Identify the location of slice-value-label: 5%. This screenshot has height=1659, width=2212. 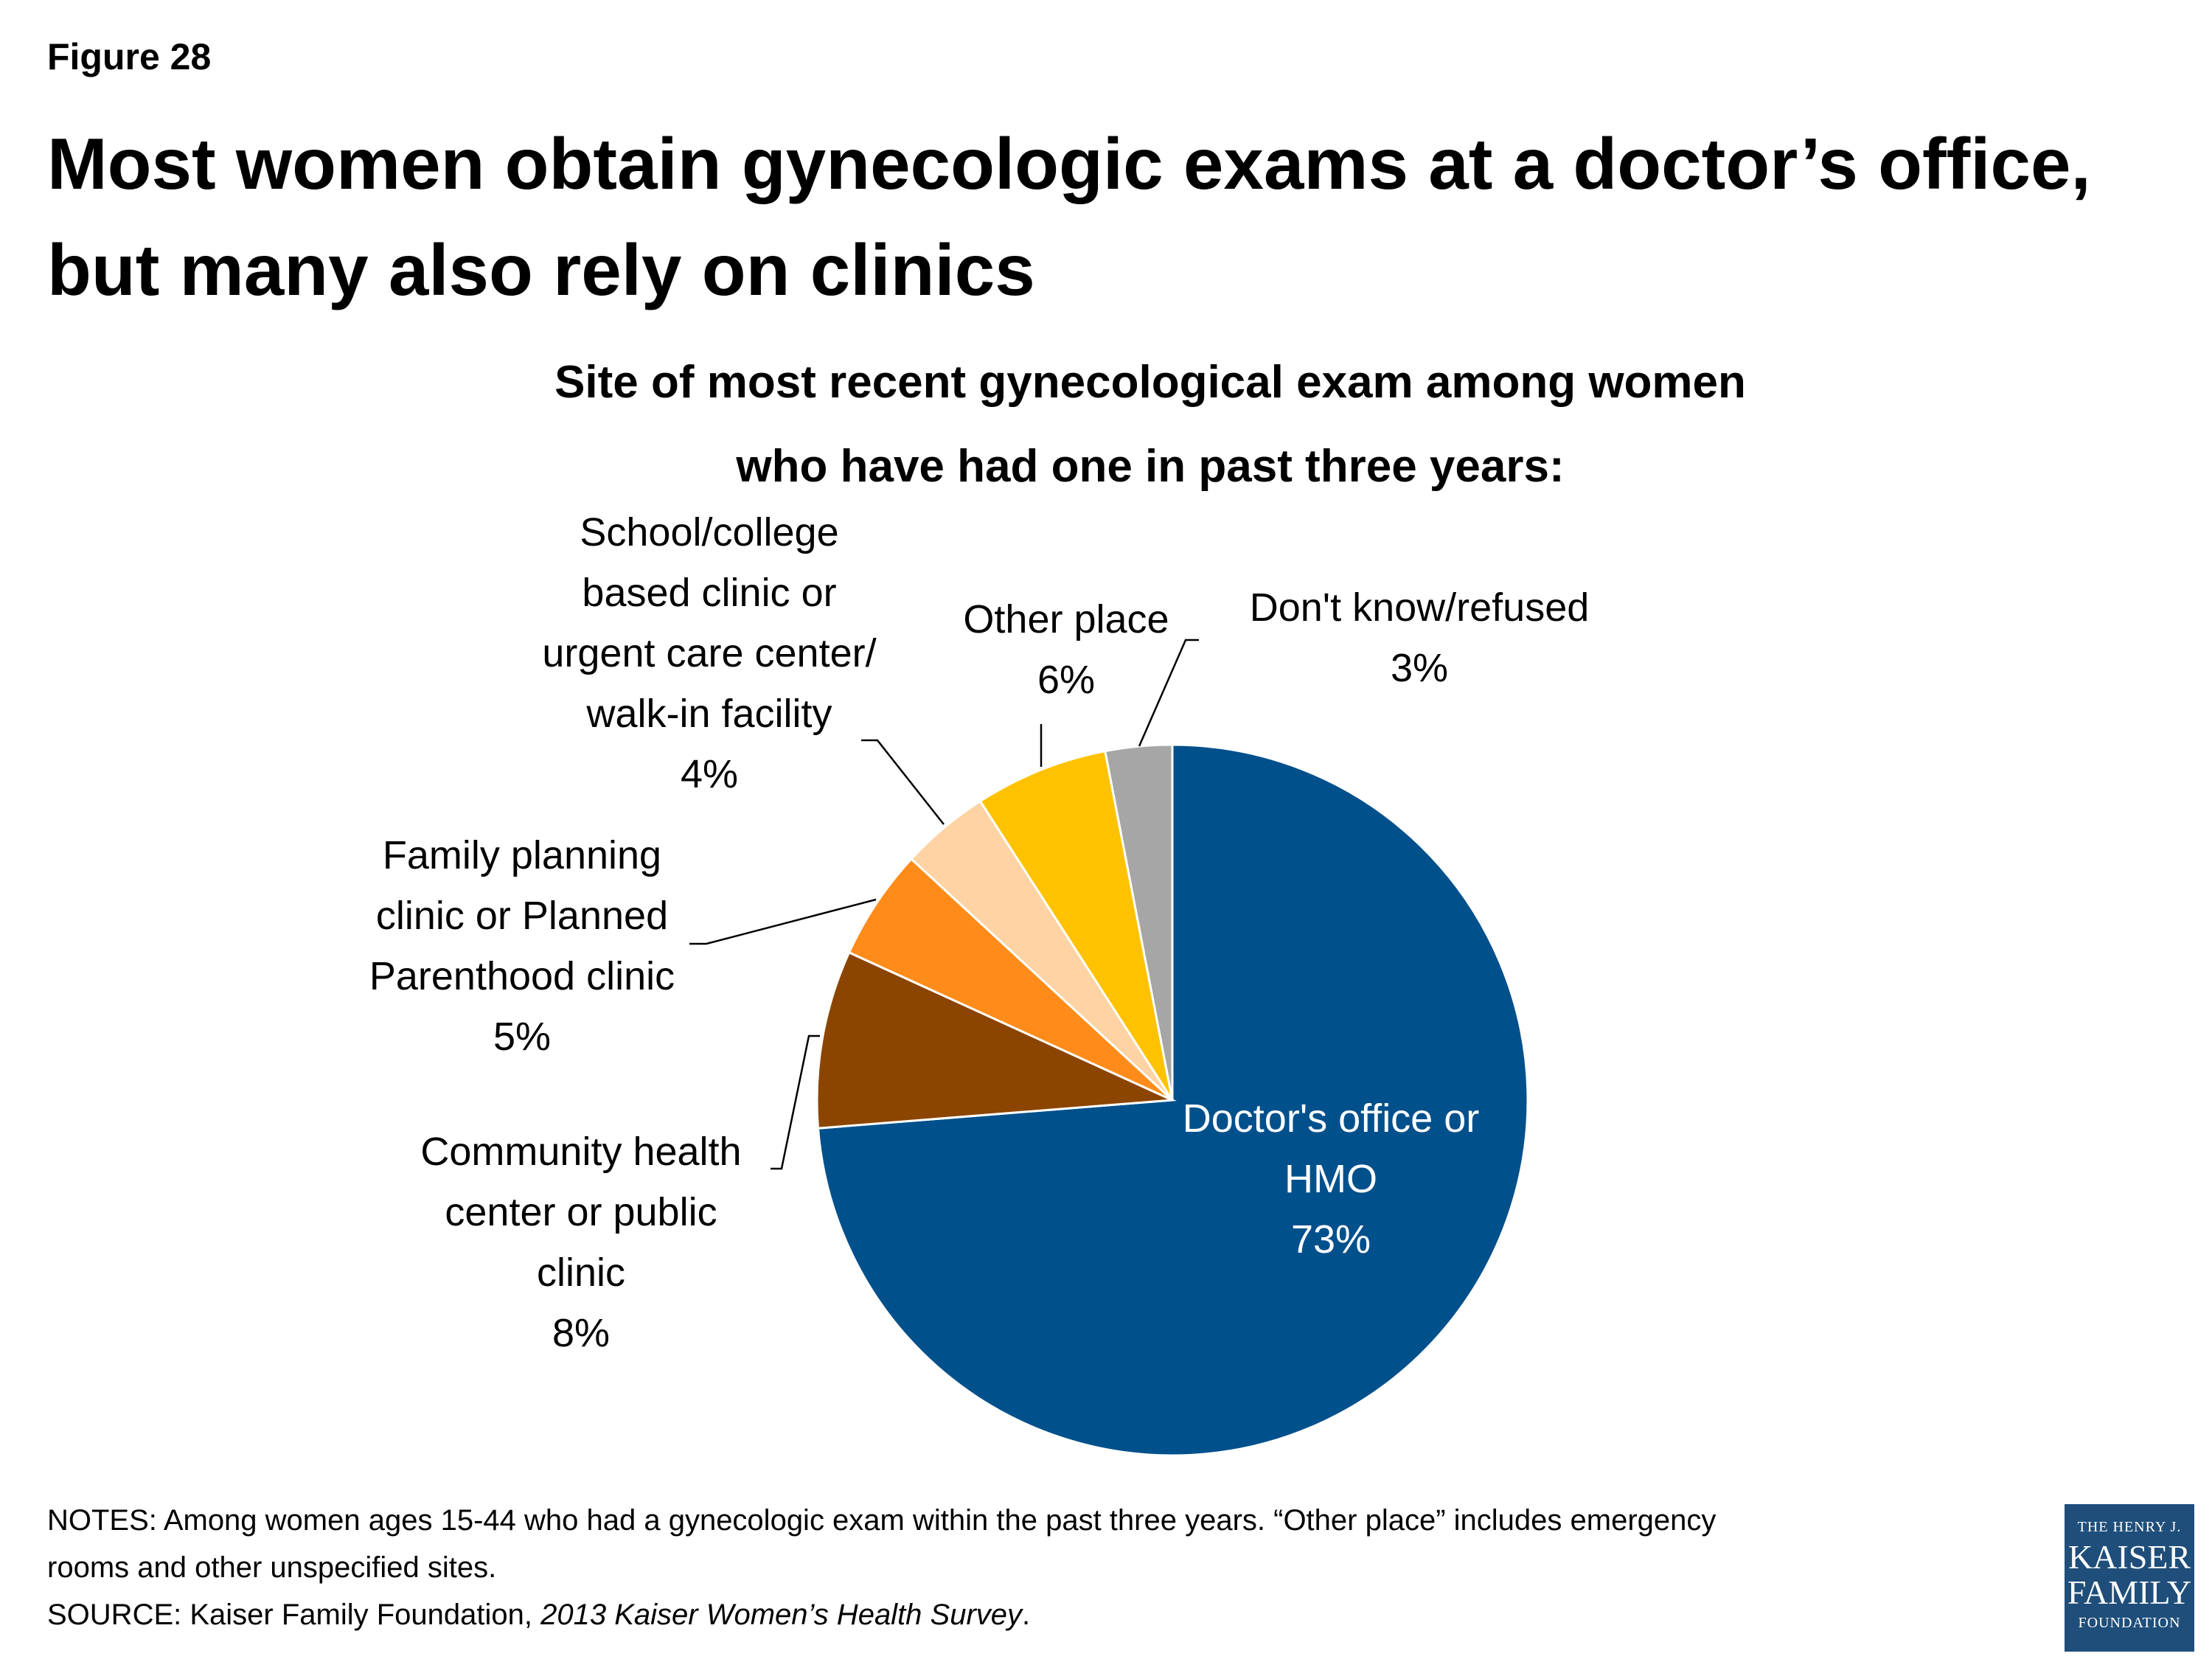
(522, 1037).